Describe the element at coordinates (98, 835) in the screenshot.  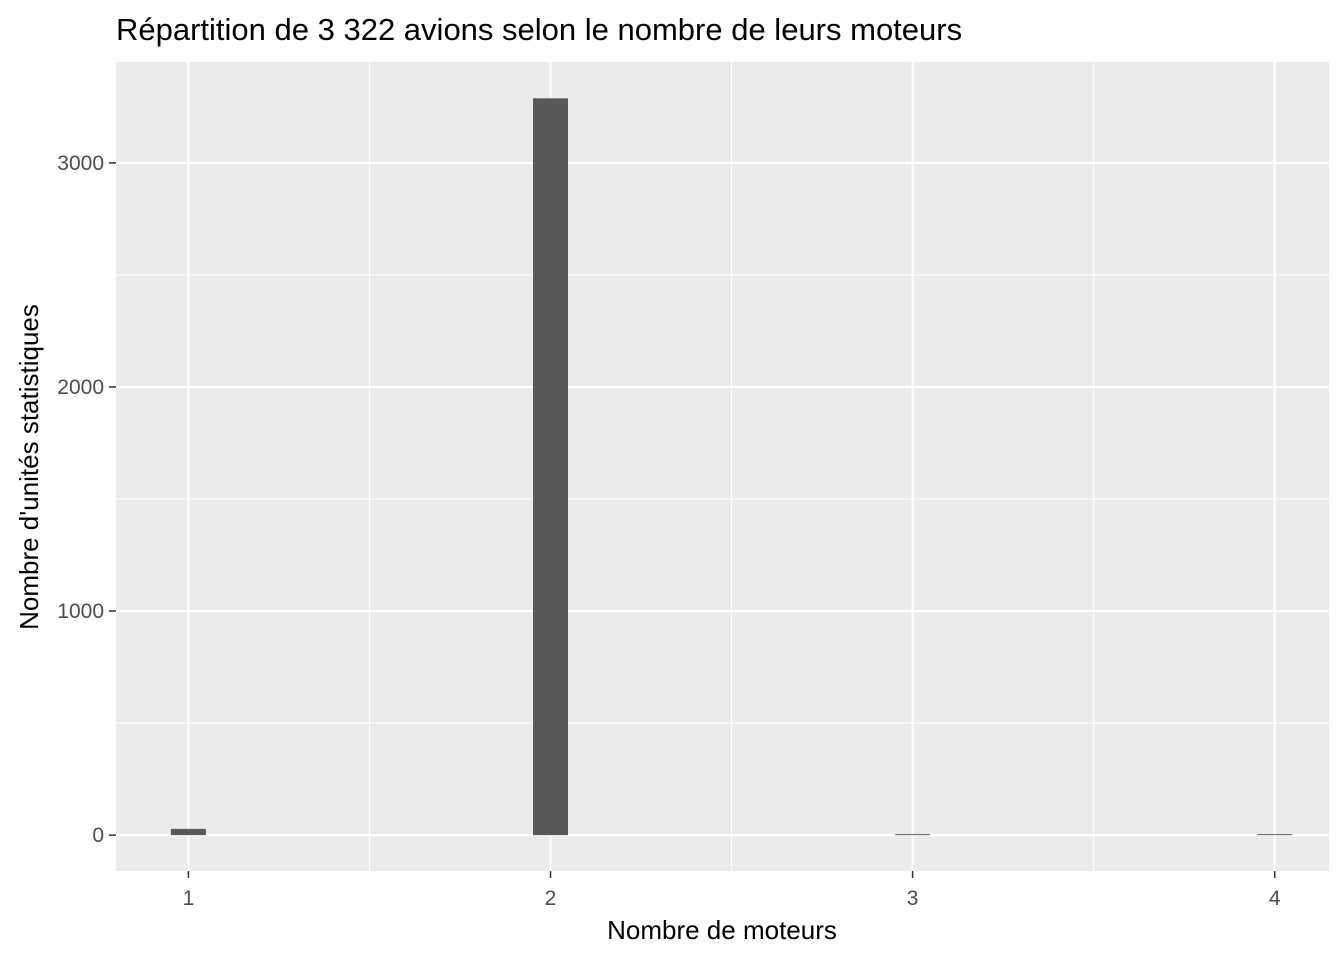
I see `y-tick-label: 0` at that location.